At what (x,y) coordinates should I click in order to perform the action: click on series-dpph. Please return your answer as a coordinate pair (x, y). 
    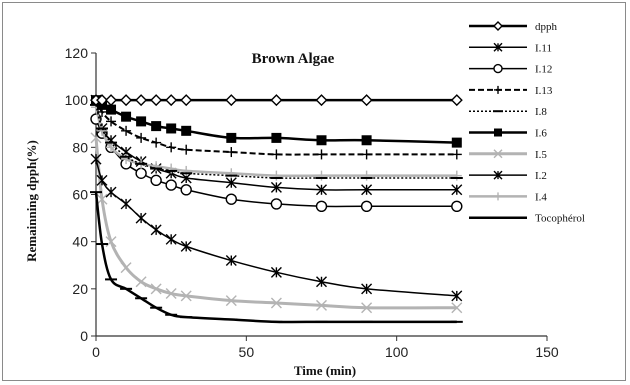
    Looking at the image, I should click on (276, 100).